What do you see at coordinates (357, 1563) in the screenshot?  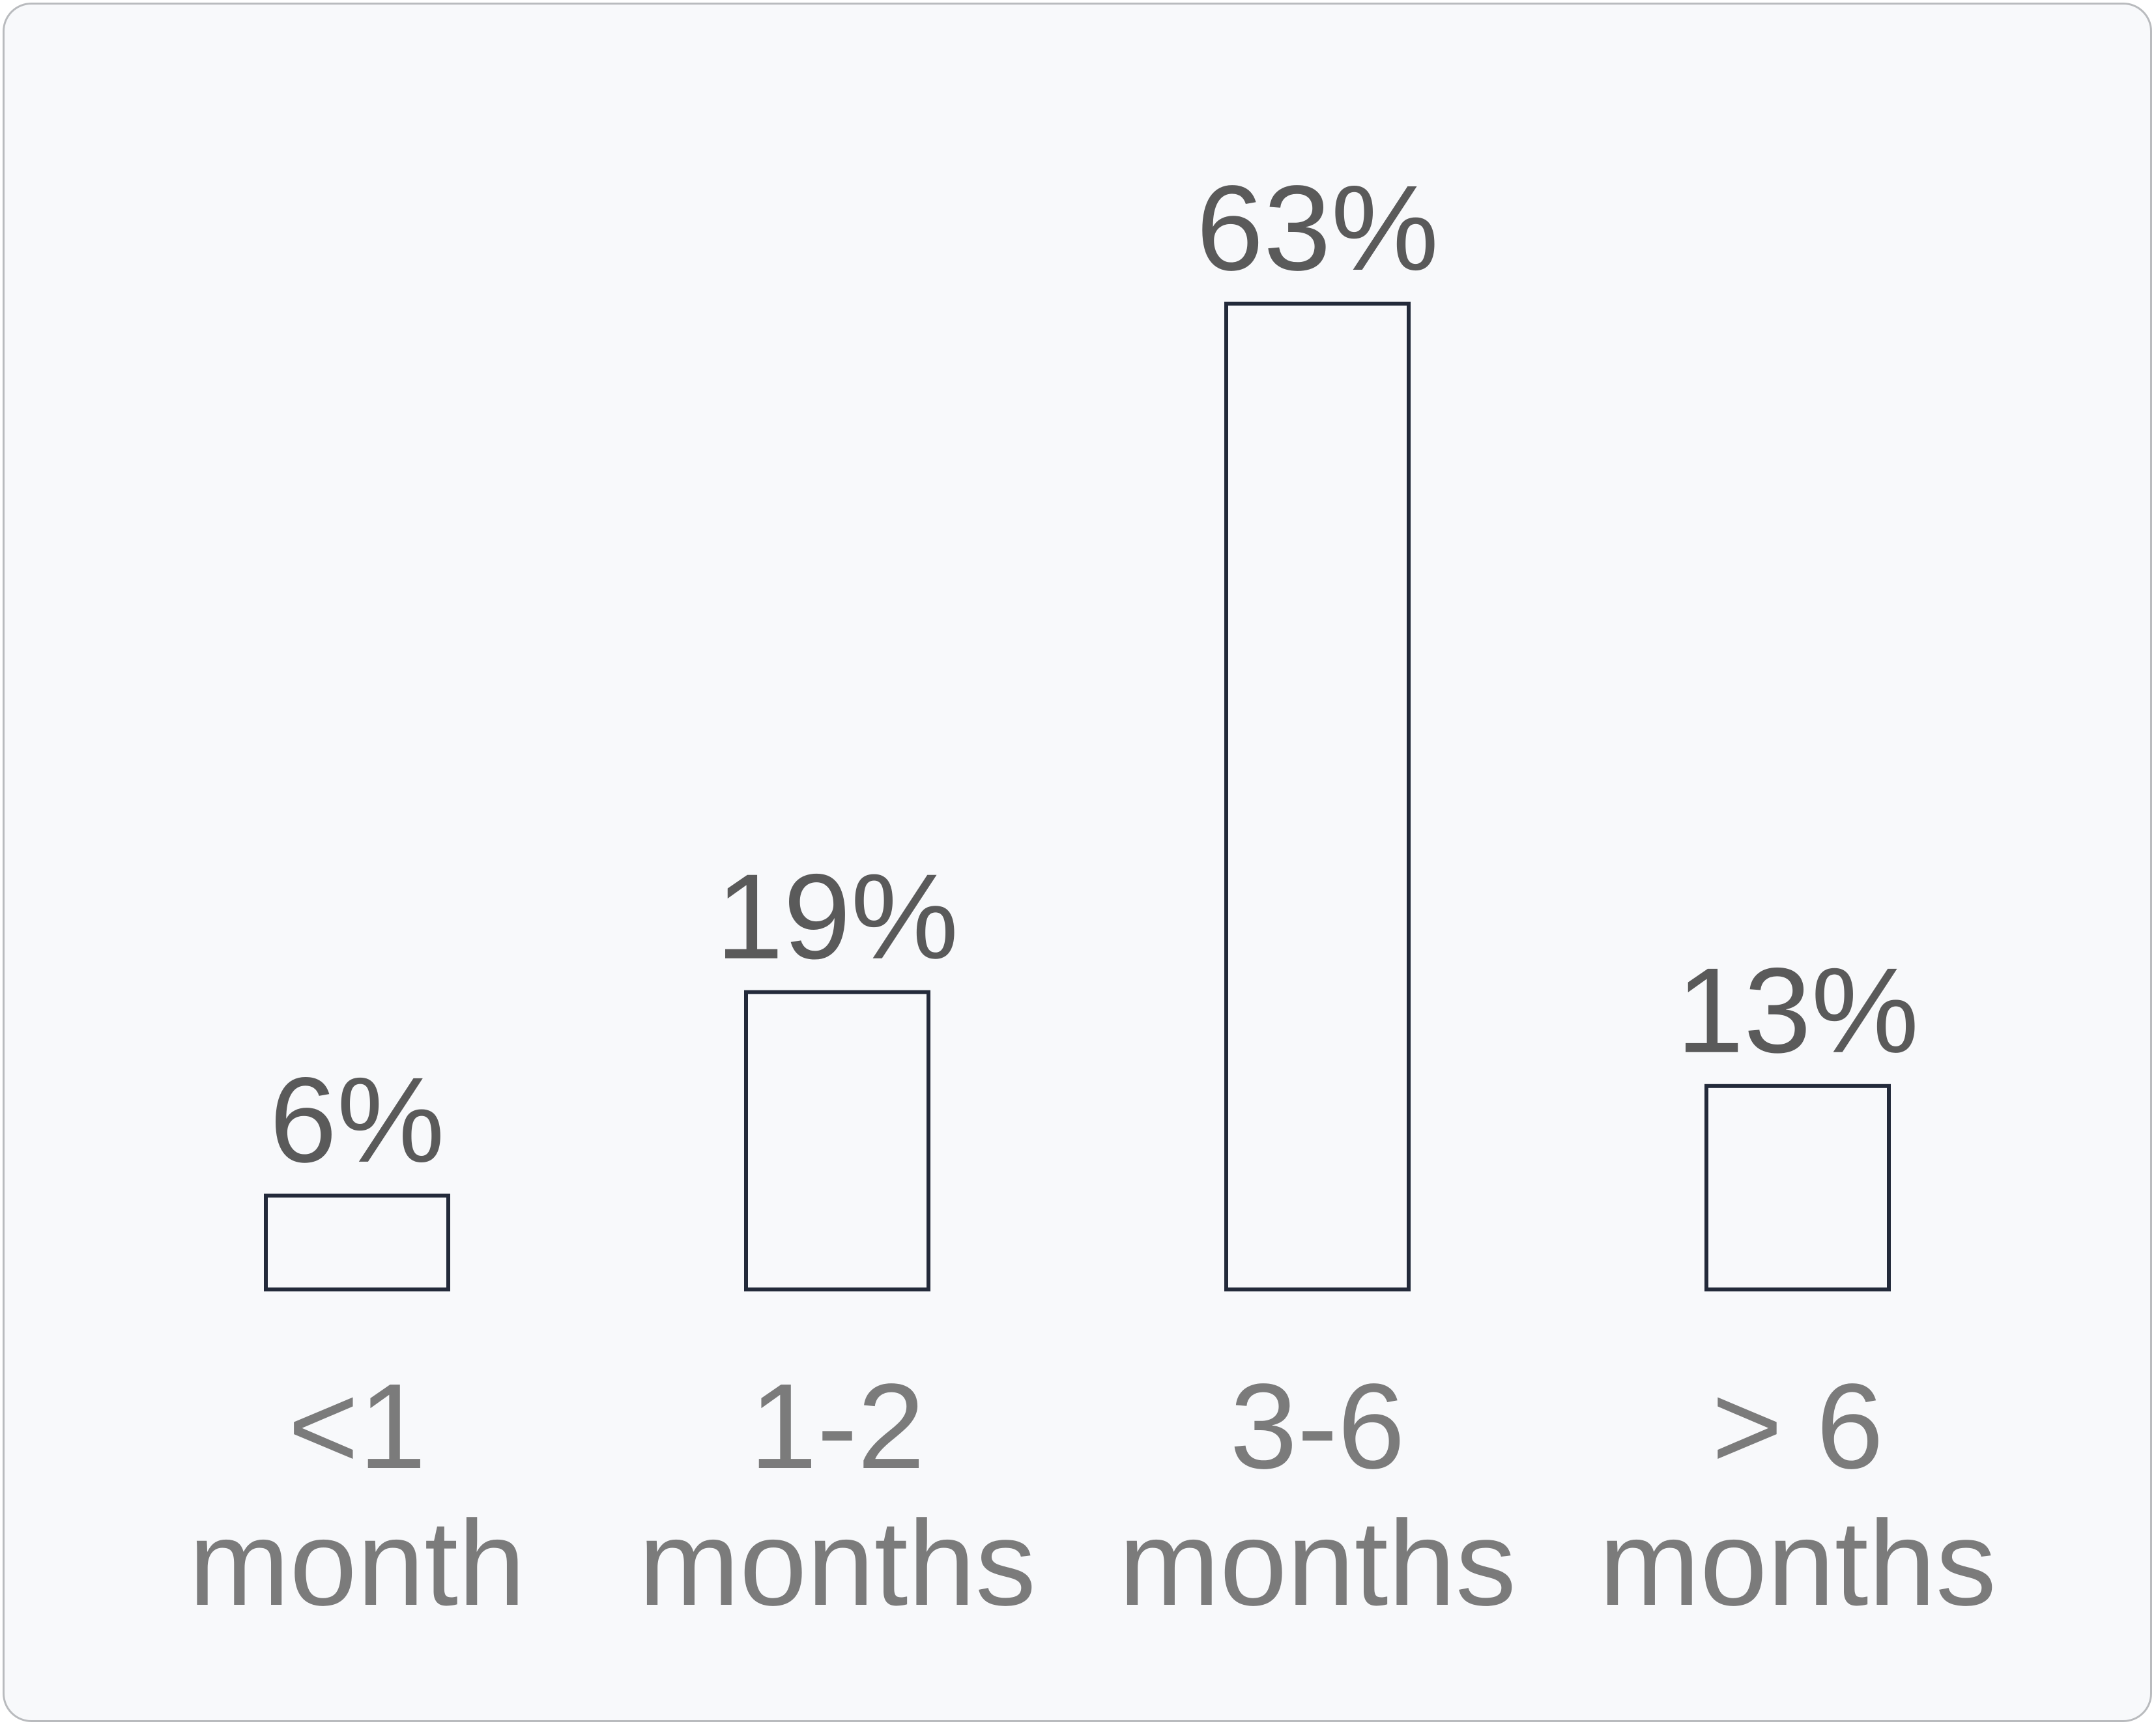 I see `category-label-1-line-2: month` at bounding box center [357, 1563].